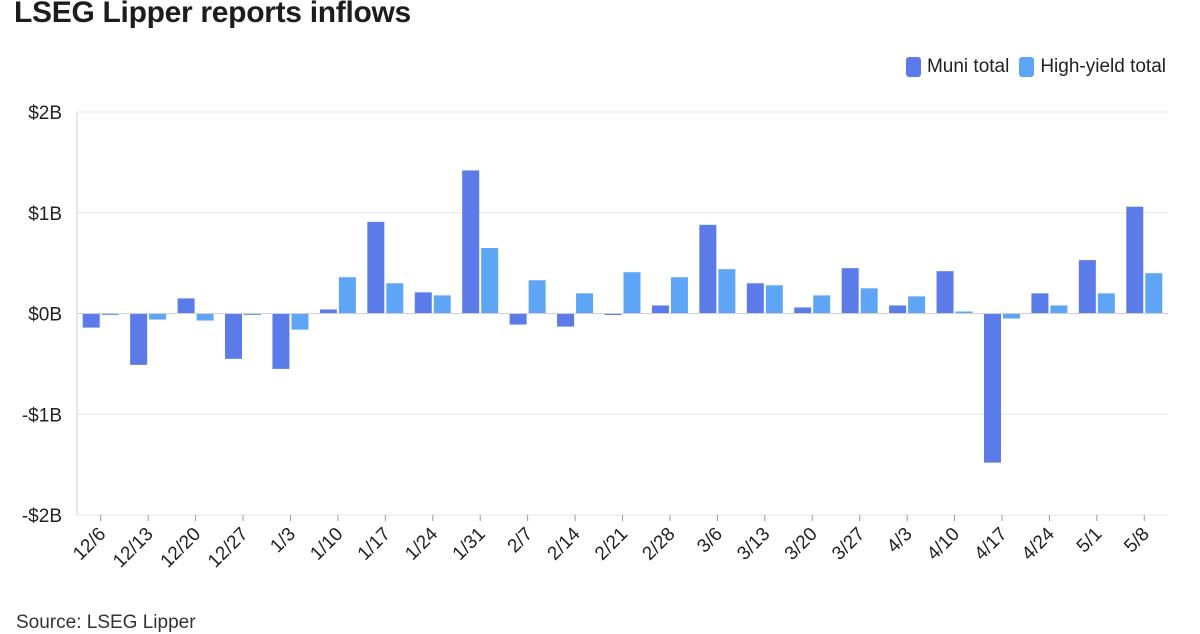 Image resolution: width=1200 pixels, height=634 pixels. What do you see at coordinates (133, 548) in the screenshot?
I see `x-tick-label: 12/13` at bounding box center [133, 548].